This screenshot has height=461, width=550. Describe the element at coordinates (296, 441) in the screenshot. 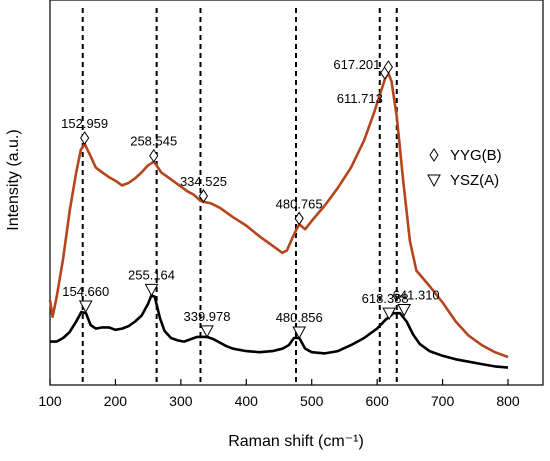

I see `x-axis-label: Raman shift (cm⁻¹)` at that location.